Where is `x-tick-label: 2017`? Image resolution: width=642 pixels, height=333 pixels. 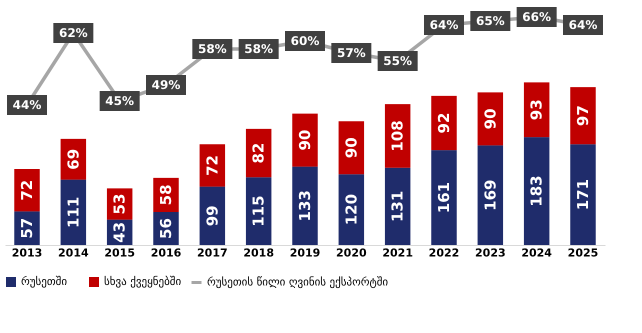 x-tick-label: 2017 is located at coordinates (212, 253).